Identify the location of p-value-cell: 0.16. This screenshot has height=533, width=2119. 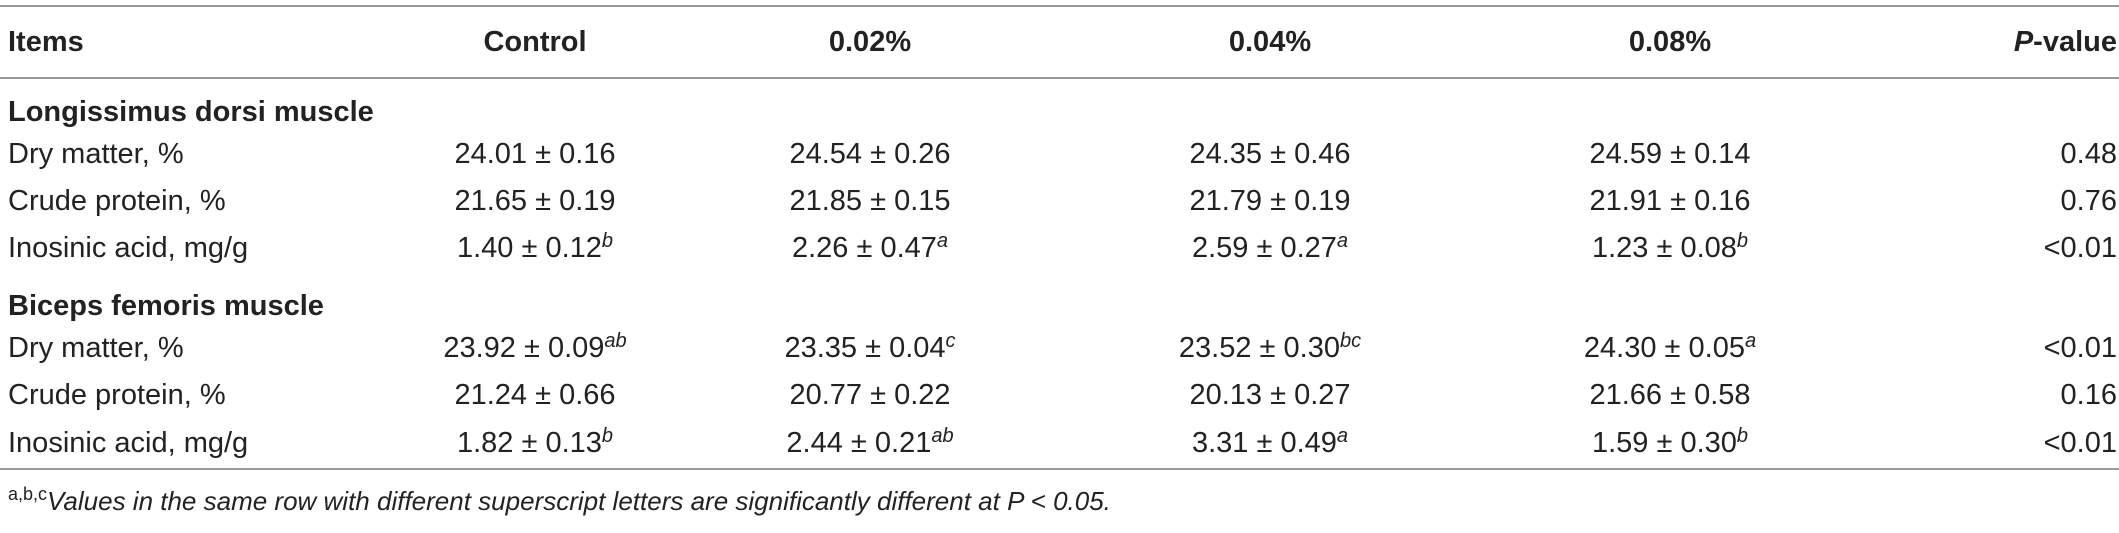
(2088, 395).